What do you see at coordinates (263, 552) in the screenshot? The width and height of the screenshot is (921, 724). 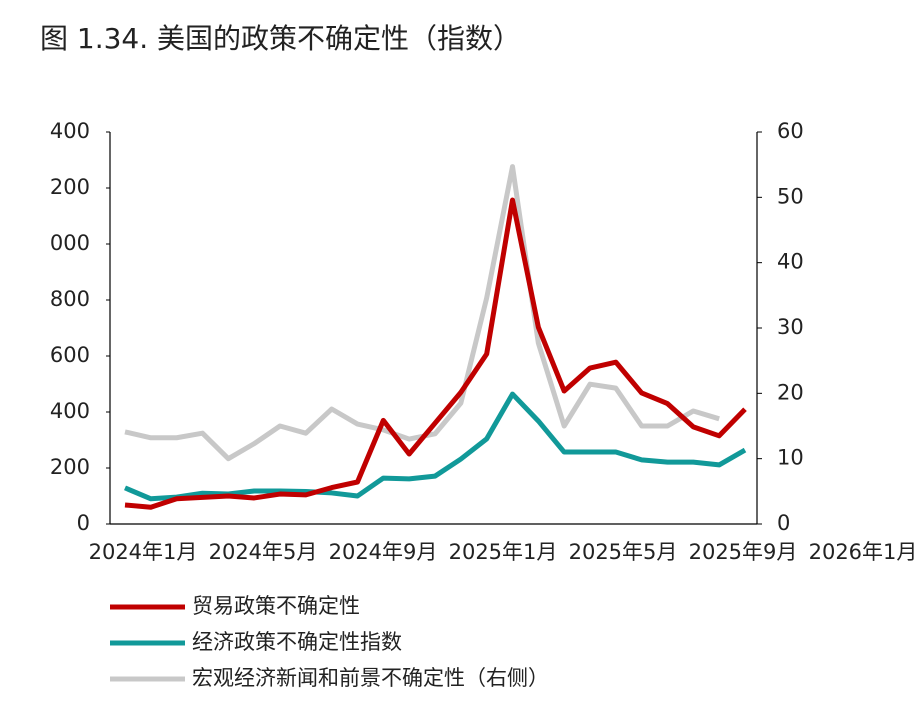 I see `x-tick-label: 2024年5月` at bounding box center [263, 552].